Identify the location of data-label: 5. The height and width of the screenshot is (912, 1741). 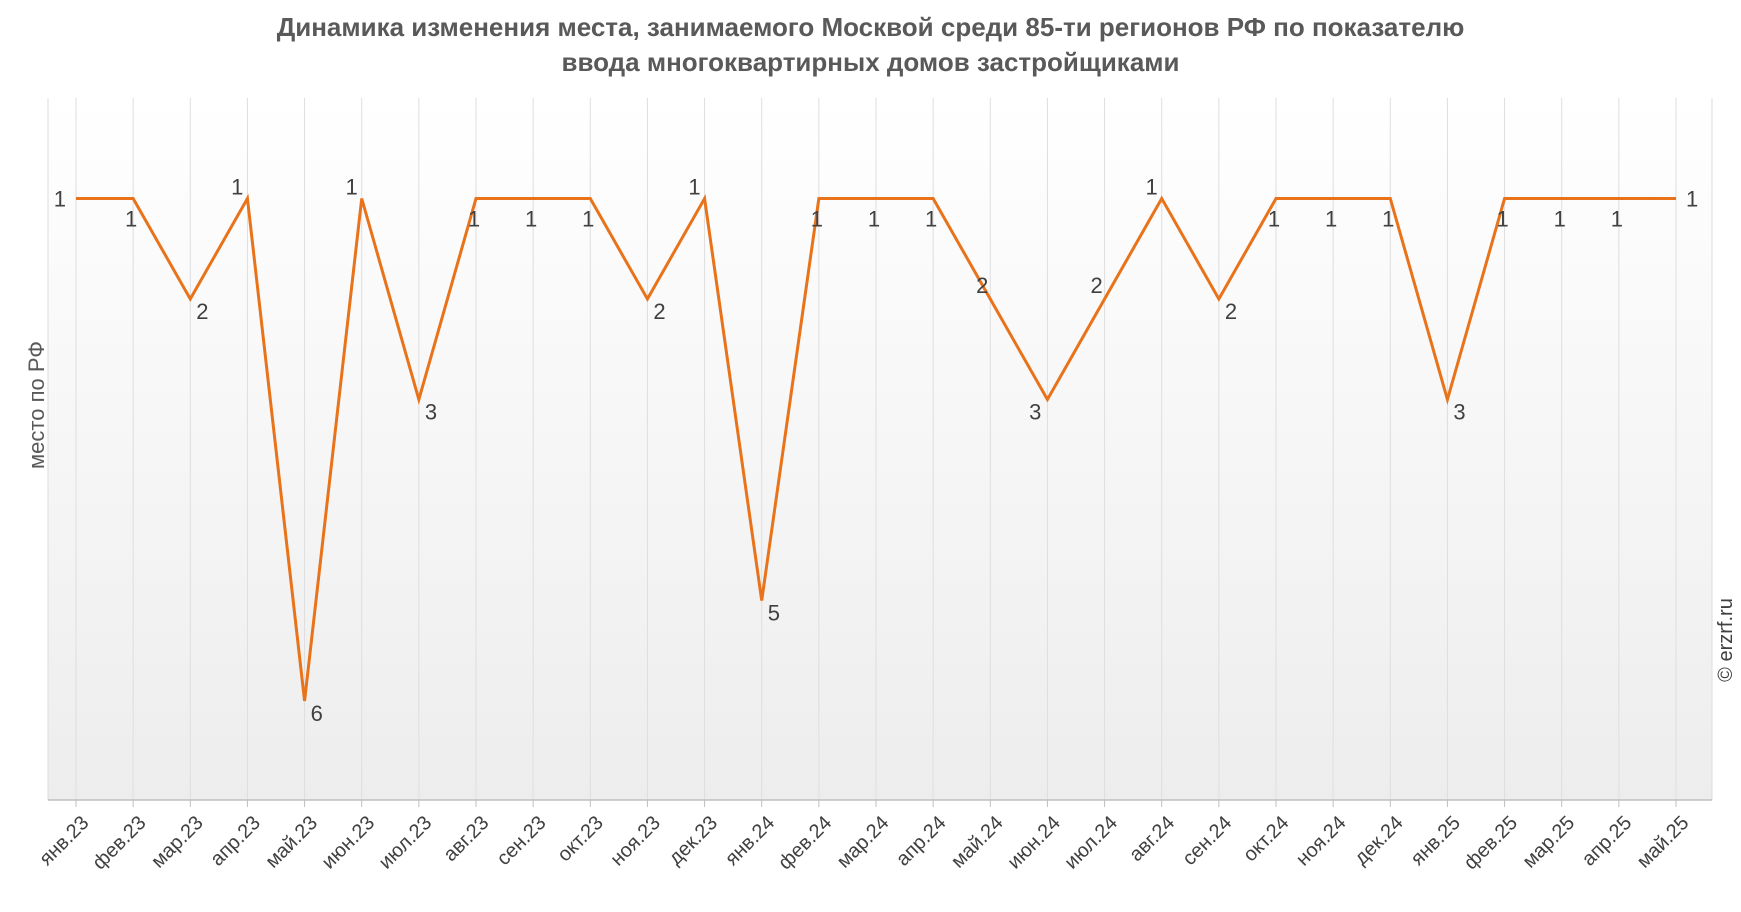
(774, 613).